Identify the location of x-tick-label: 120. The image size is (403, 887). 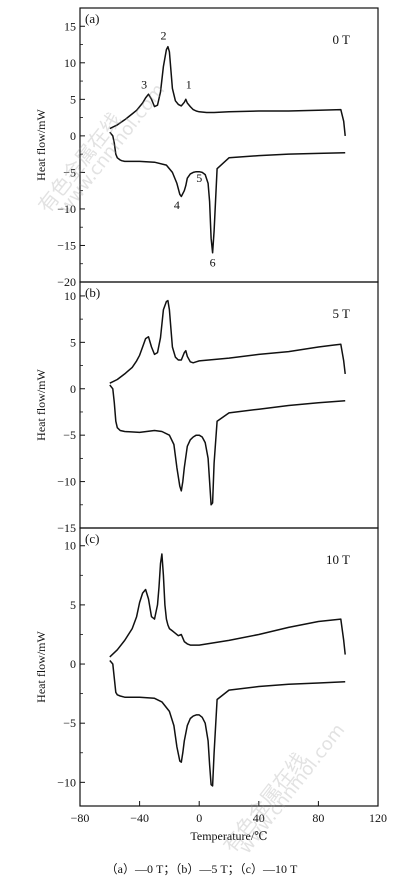
(378, 818).